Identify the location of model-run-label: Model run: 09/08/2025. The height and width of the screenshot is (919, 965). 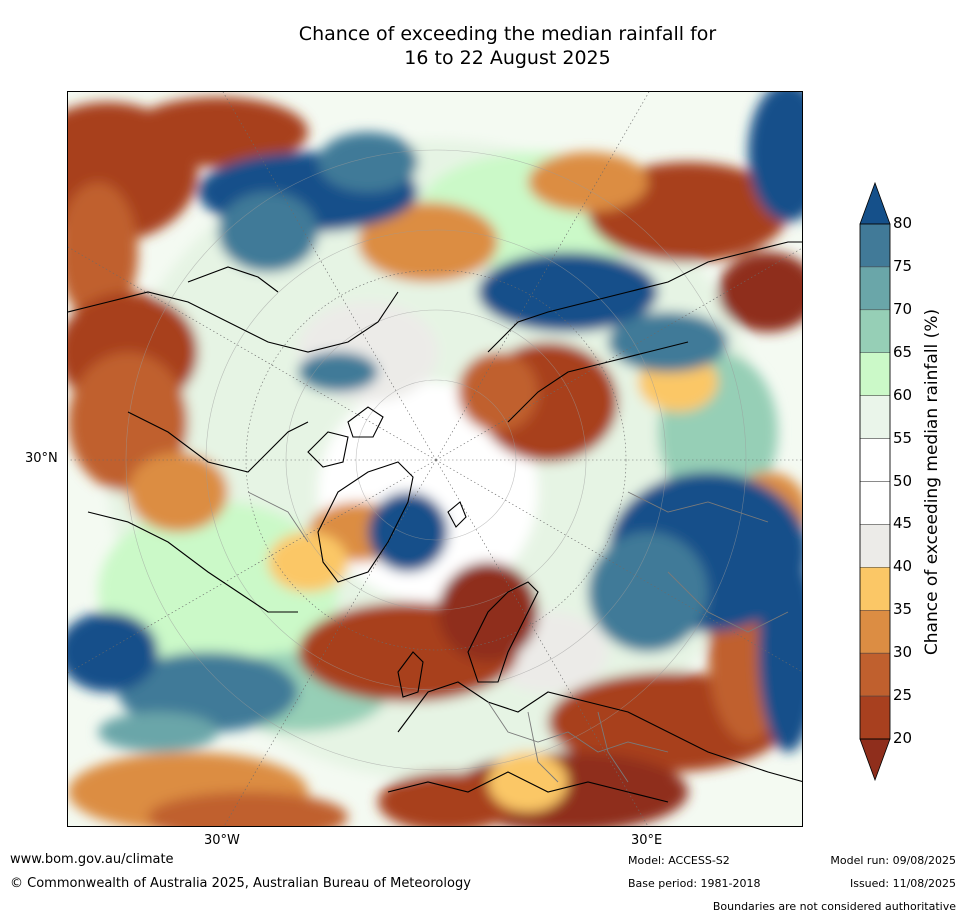
(893, 860).